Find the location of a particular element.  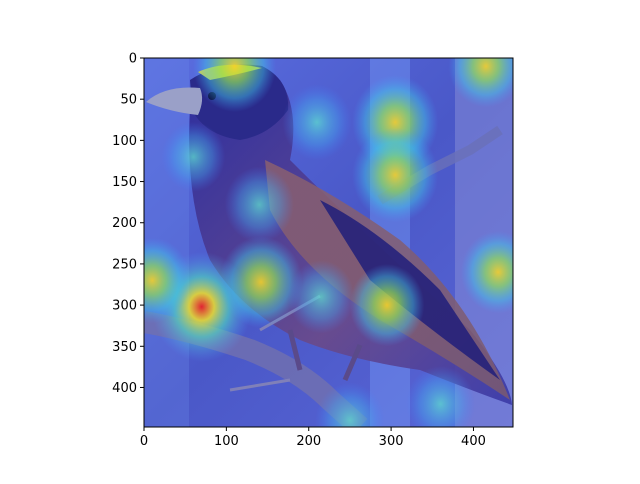

y-tick-label: 0 is located at coordinates (133, 59).